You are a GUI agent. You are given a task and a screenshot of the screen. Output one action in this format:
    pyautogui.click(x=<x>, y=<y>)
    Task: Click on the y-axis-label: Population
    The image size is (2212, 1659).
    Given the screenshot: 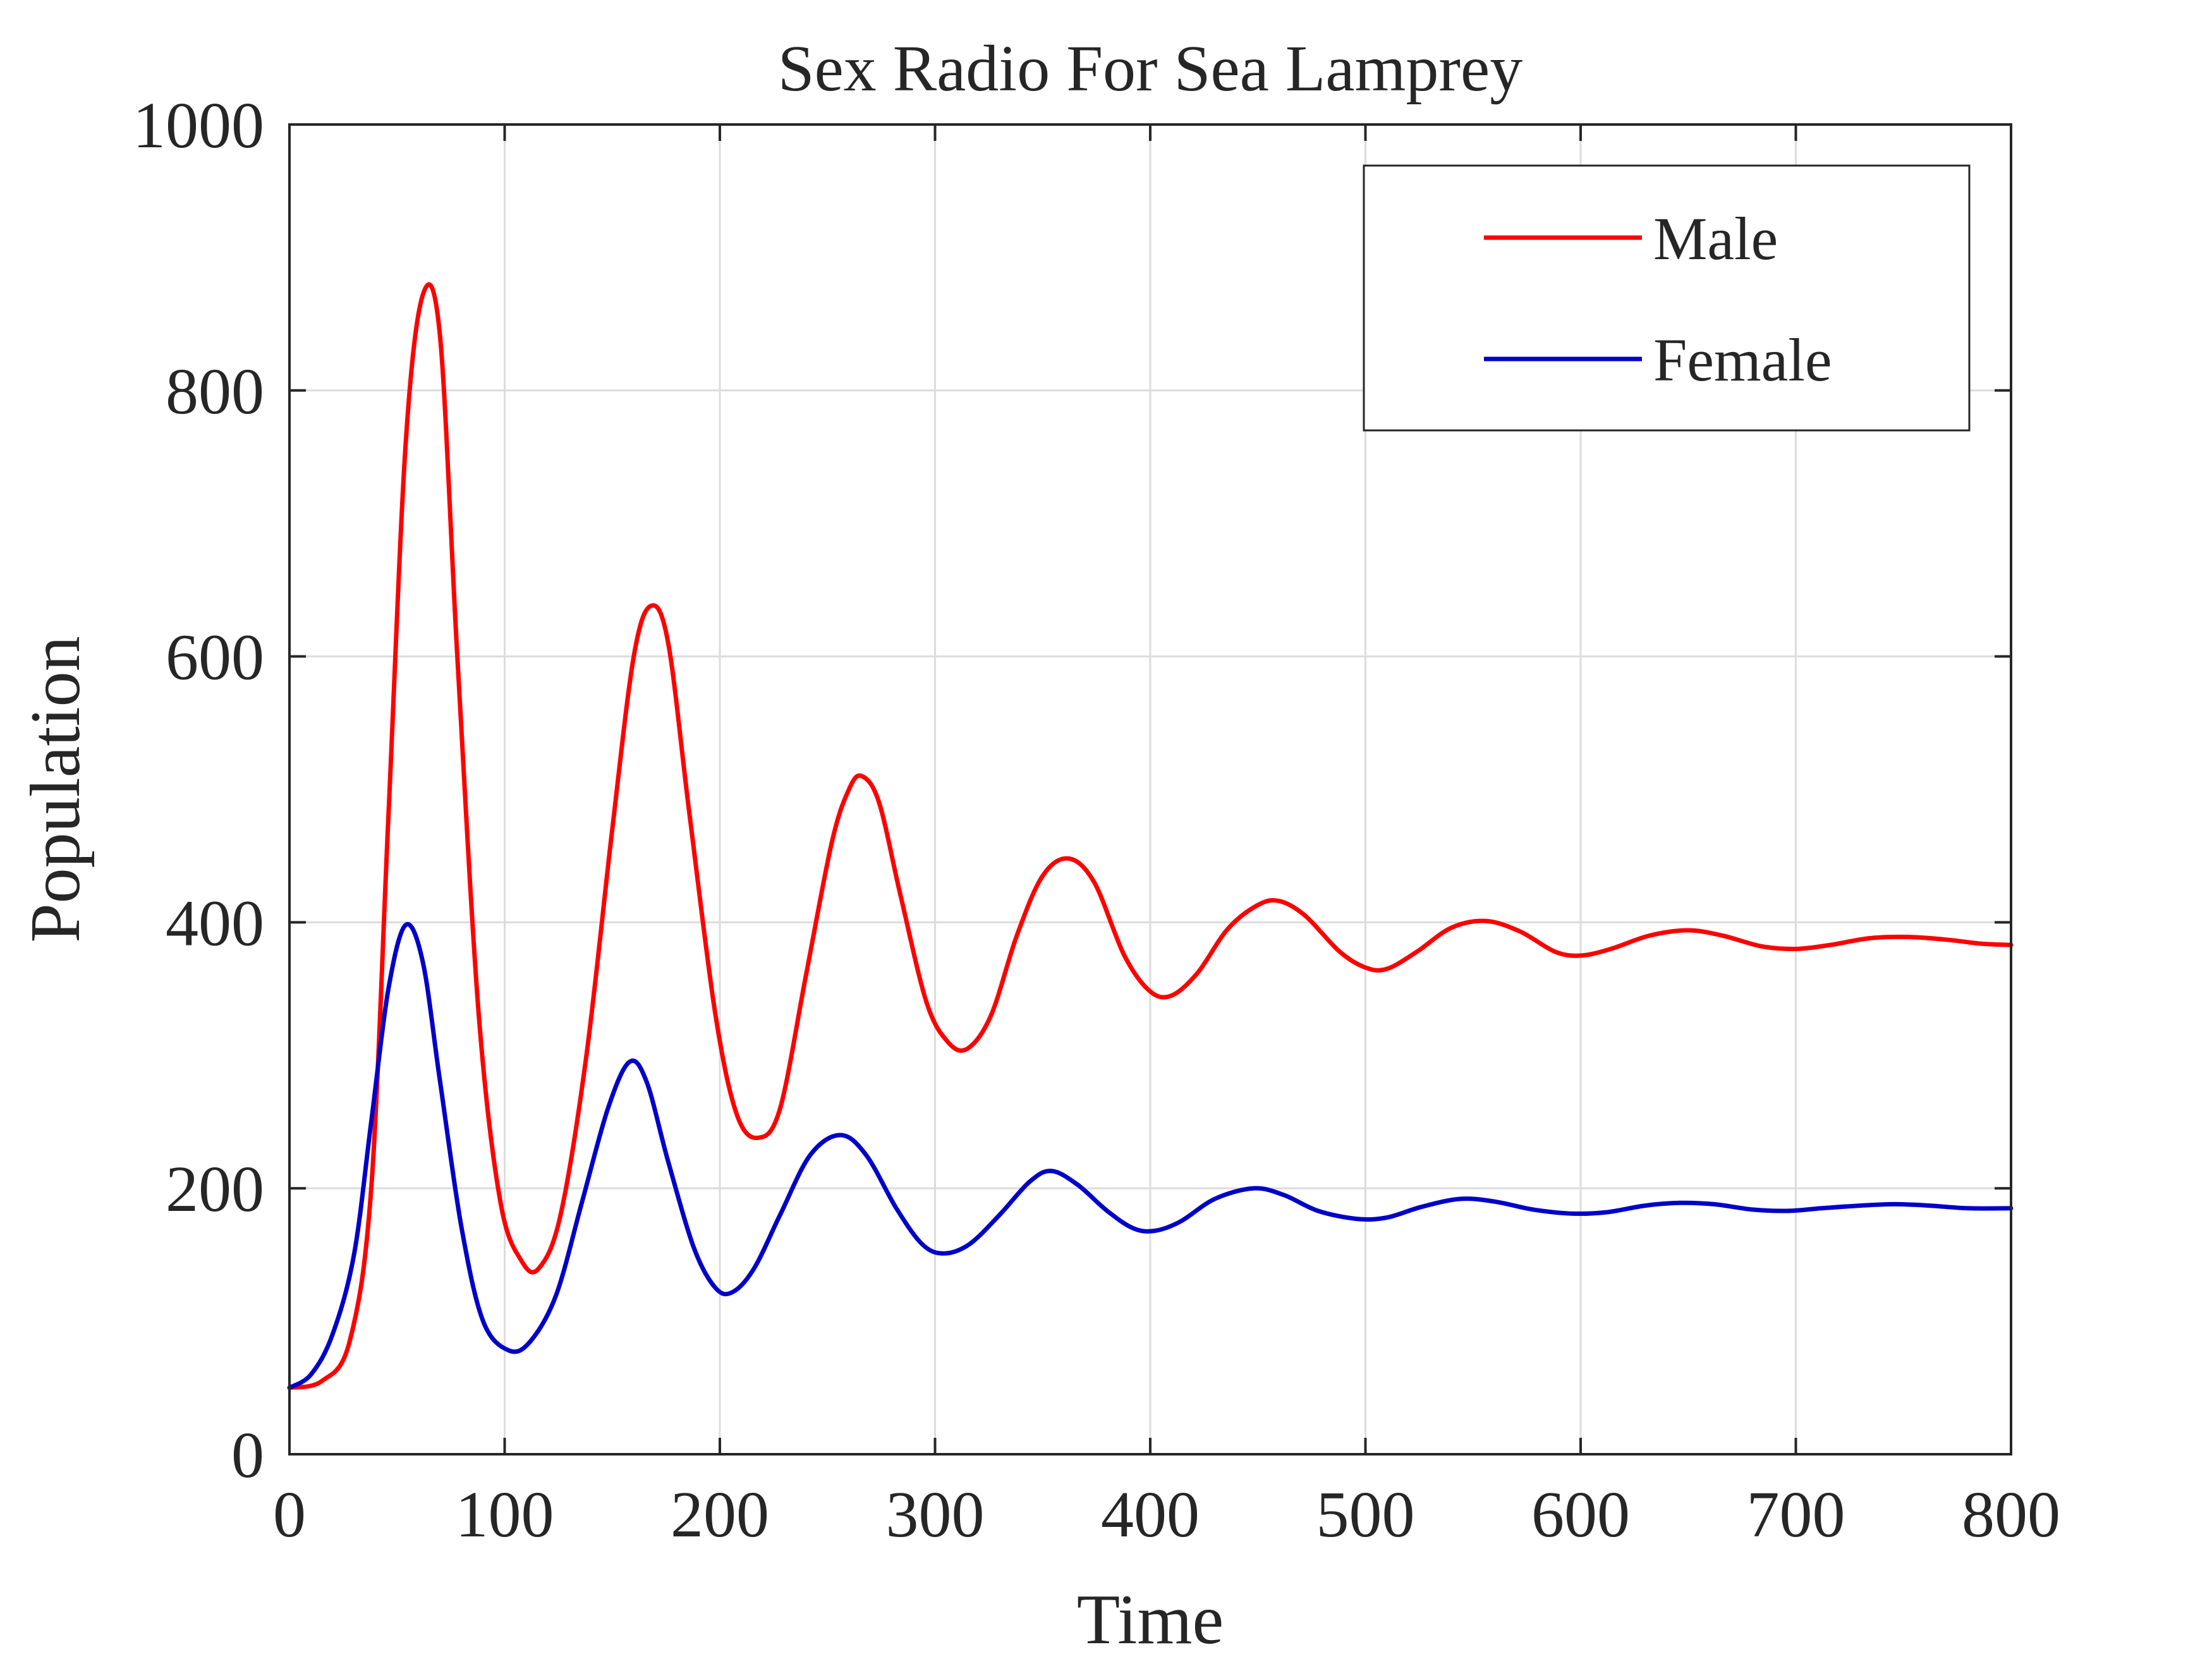 What is the action you would take?
    pyautogui.click(x=55, y=789)
    